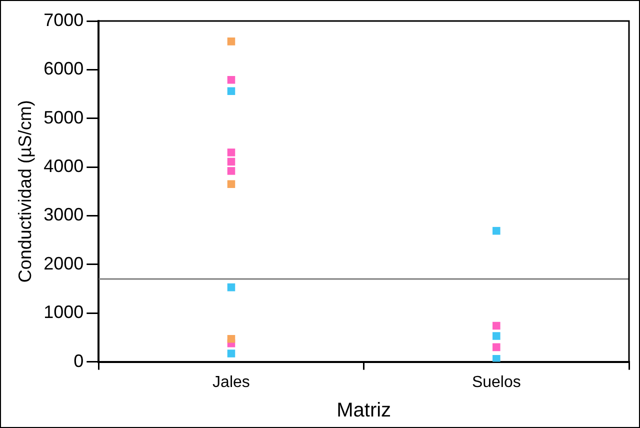  What do you see at coordinates (64, 20) in the screenshot?
I see `y-tick-label: 7000` at bounding box center [64, 20].